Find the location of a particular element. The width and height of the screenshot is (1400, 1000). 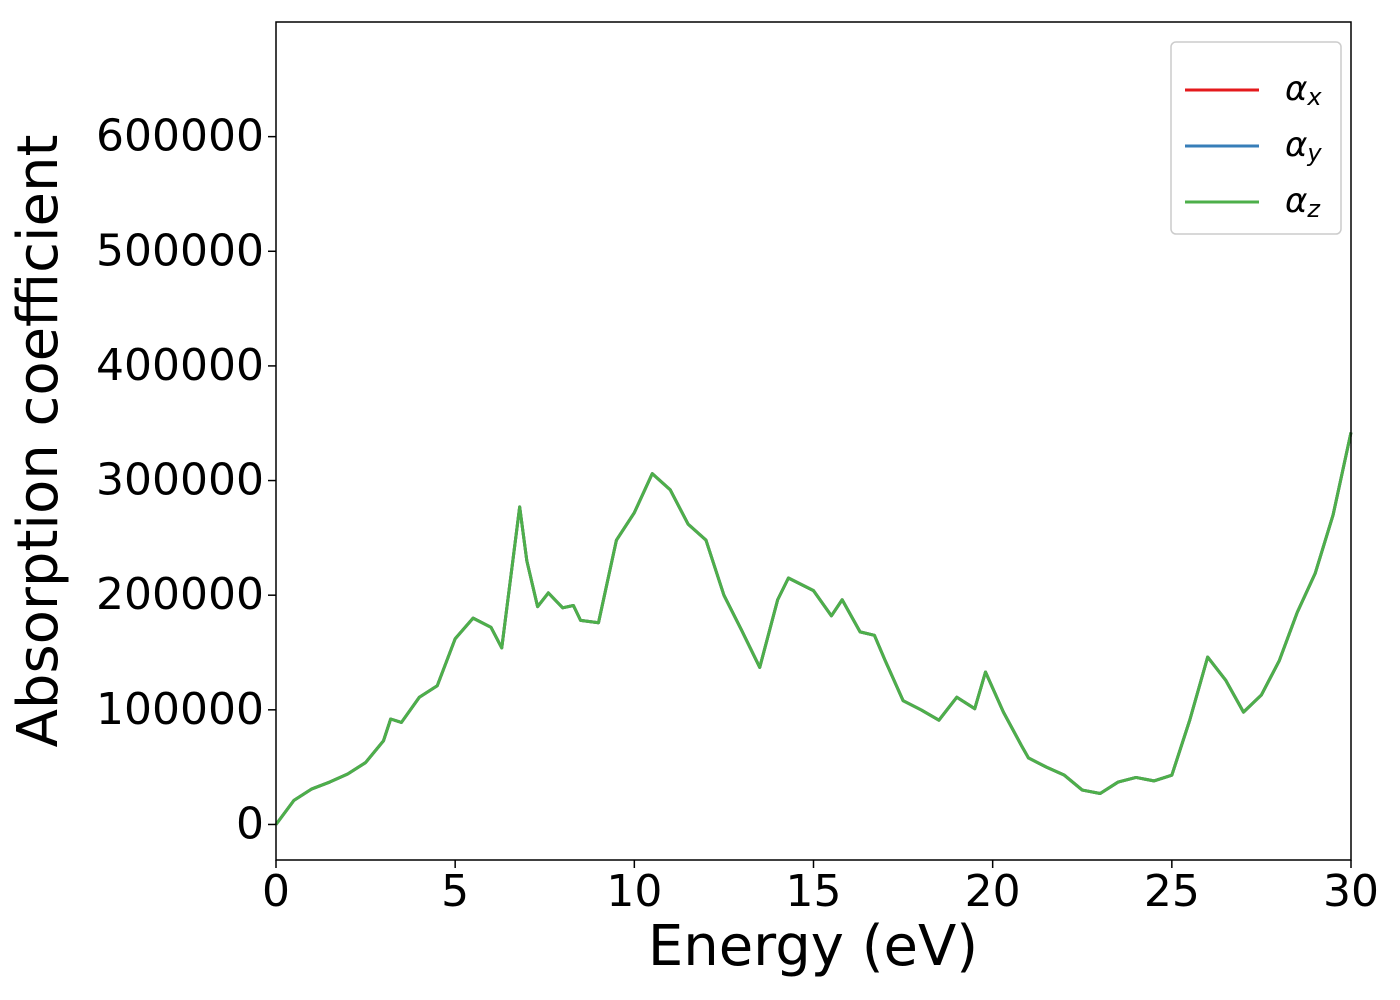

y-tick-label: 200000 is located at coordinates (180, 594).